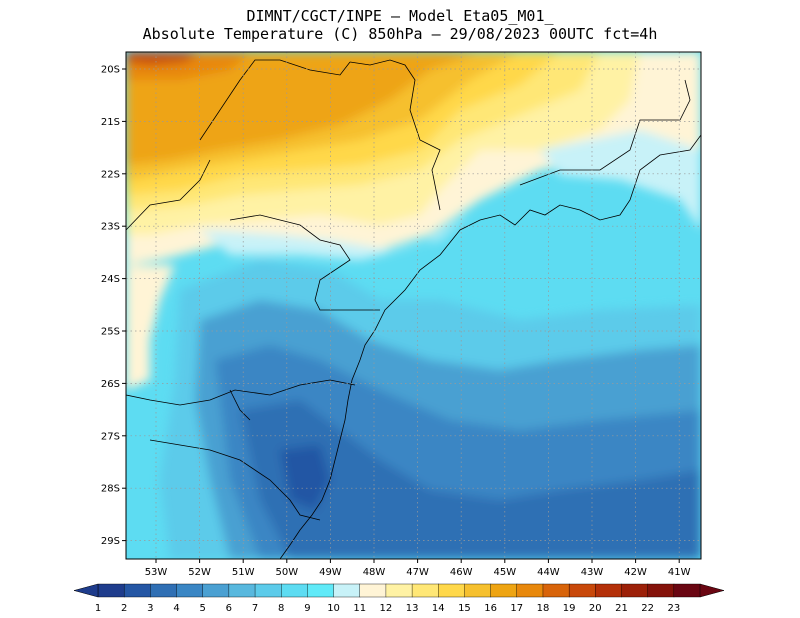 This screenshot has height=618, width=800. I want to click on colorbar-label: 4, so click(176, 608).